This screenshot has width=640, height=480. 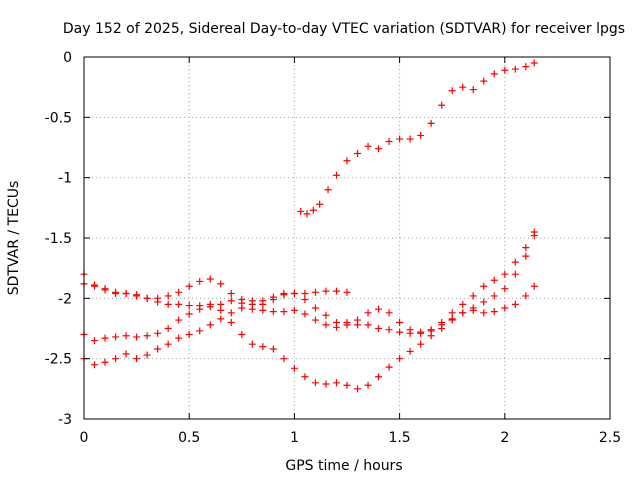 What do you see at coordinates (189, 438) in the screenshot?
I see `x-tick-label: 0.5` at bounding box center [189, 438].